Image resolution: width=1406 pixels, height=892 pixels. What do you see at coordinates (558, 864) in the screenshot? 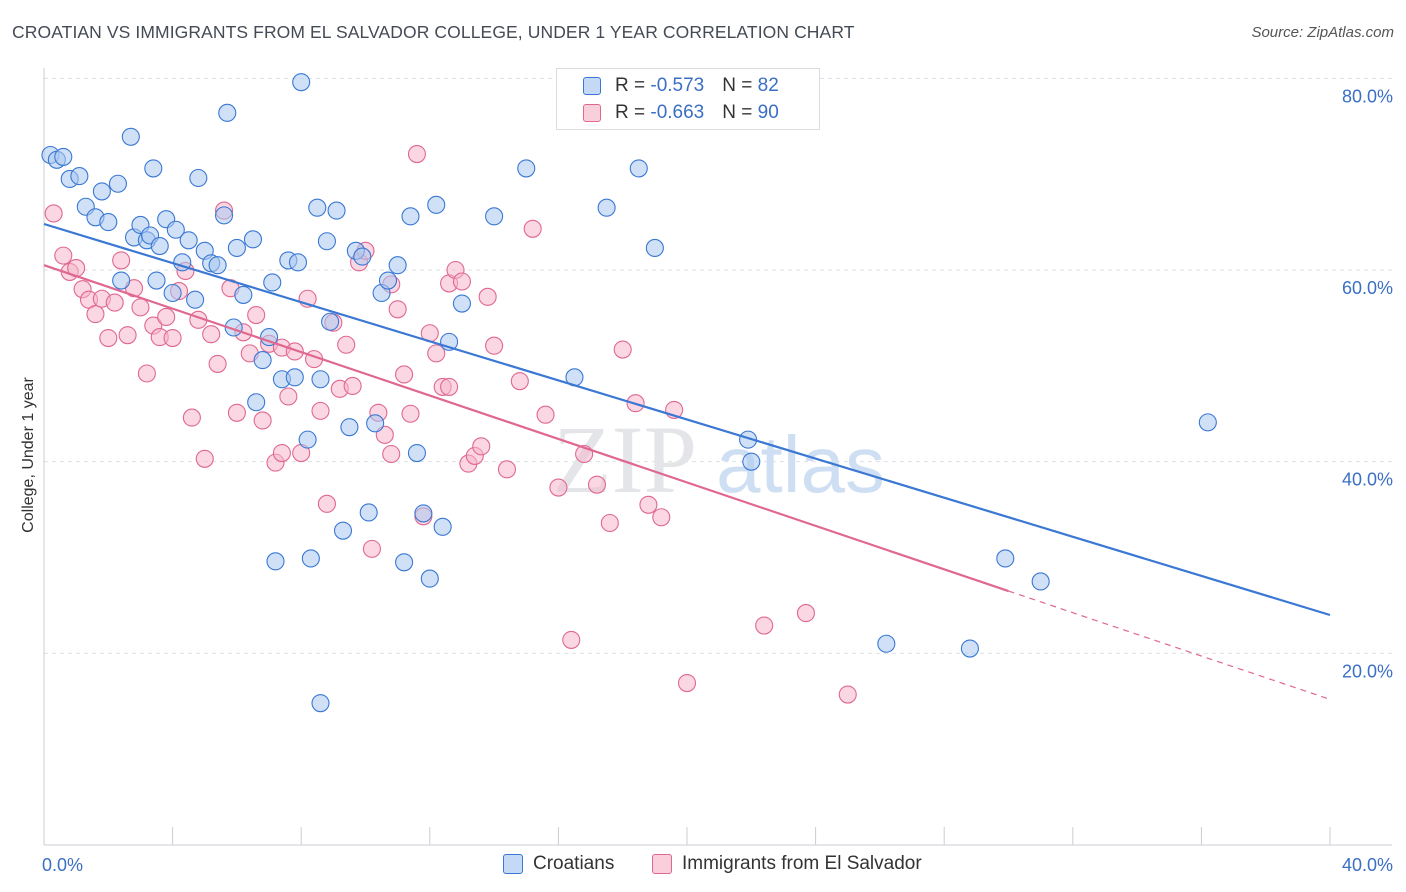
I see `bottom-legend-croatians: Croatians` at bounding box center [558, 864].